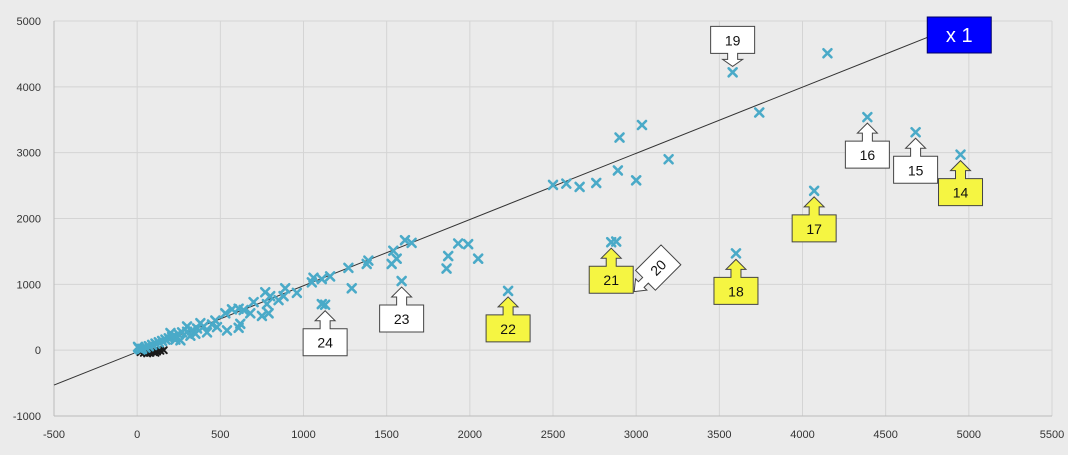 The image size is (1068, 455). I want to click on x-tick-label: 0, so click(137, 435).